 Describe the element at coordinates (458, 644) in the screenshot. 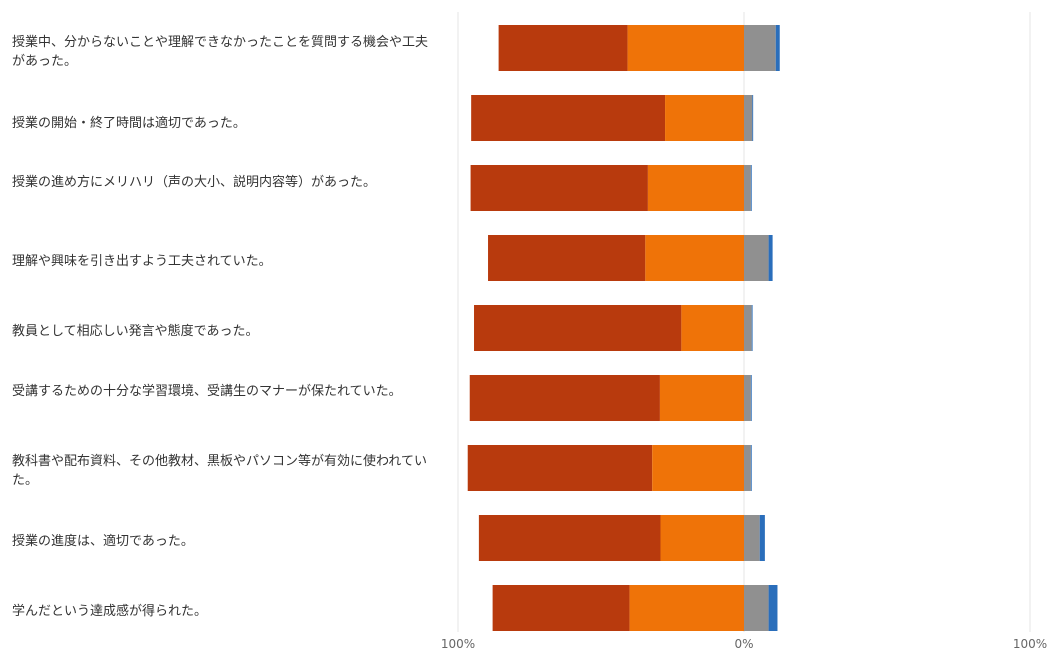

I see `x-tick-label-left: 100%` at that location.